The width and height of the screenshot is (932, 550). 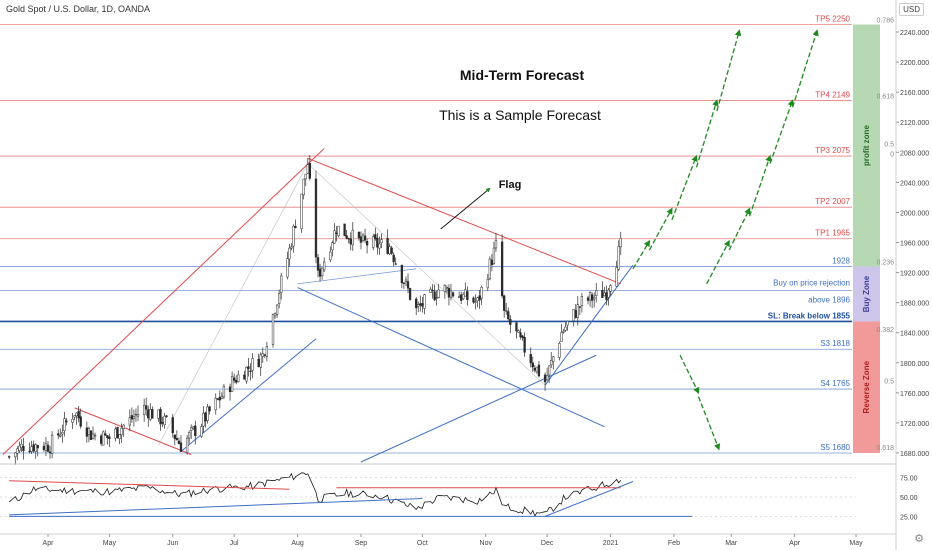 What do you see at coordinates (914, 213) in the screenshot?
I see `y-tick-label: 2000.000` at bounding box center [914, 213].